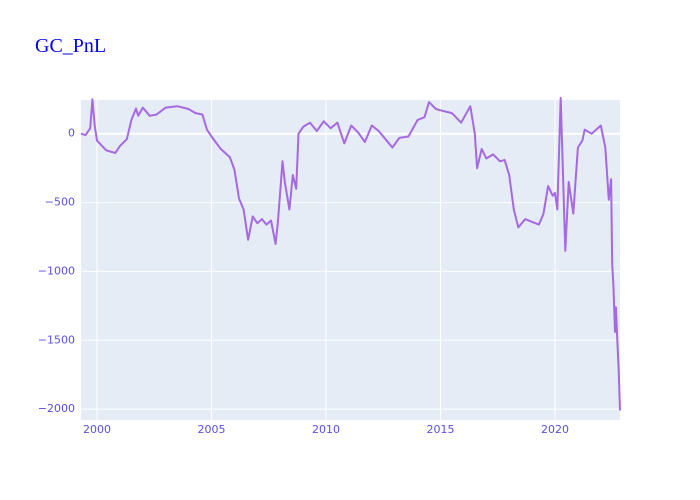 This screenshot has width=700, height=500. Describe the element at coordinates (71, 133) in the screenshot. I see `y-tick-label: 0` at that location.